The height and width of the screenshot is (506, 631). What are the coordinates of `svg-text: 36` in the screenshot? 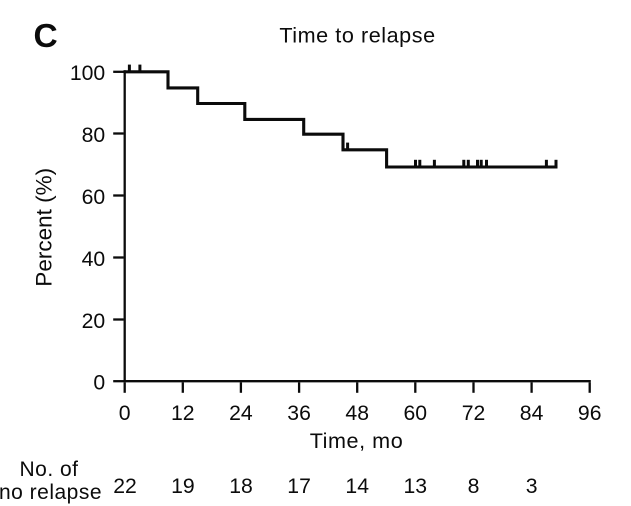 It's located at (299, 413).